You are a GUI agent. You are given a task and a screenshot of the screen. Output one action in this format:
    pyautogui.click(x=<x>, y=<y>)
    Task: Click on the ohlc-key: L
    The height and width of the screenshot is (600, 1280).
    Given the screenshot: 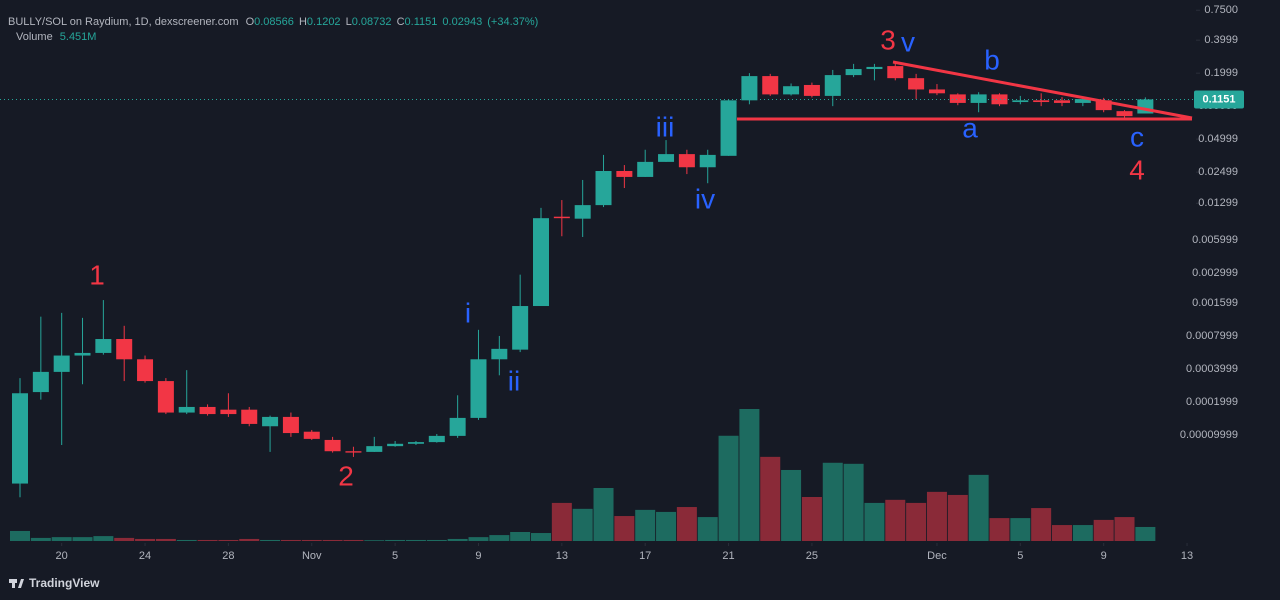 What is the action you would take?
    pyautogui.click(x=349, y=22)
    